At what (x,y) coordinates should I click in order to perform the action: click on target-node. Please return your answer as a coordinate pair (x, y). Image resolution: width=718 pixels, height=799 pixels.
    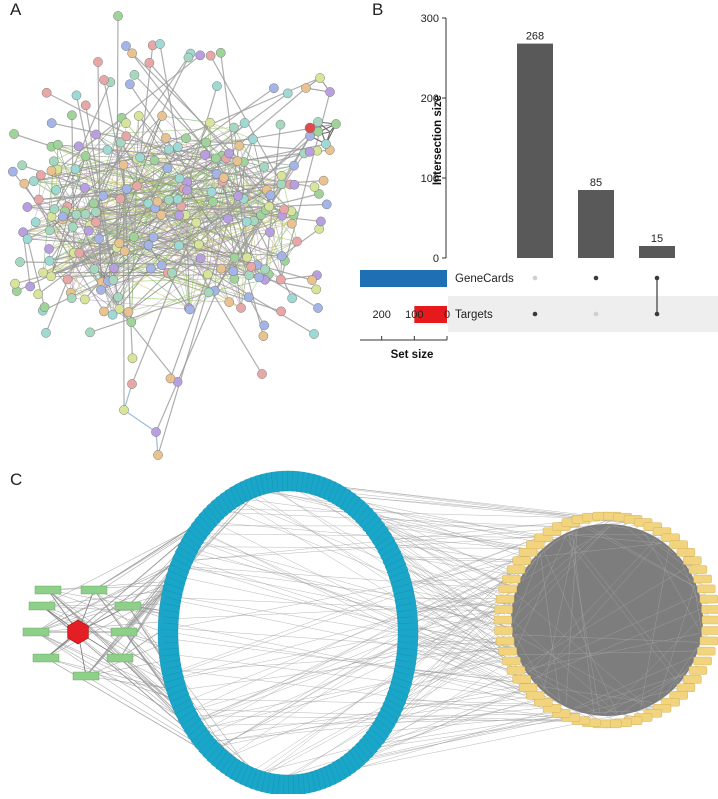
    Looking at the image, I should click on (168, 639).